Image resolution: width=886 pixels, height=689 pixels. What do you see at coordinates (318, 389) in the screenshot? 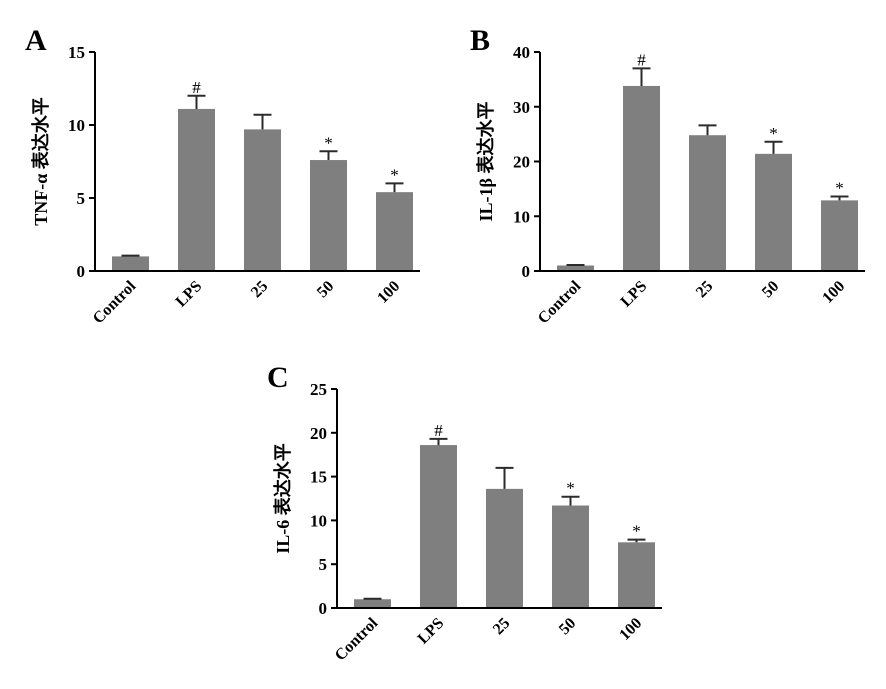
I see `y-tick-label: 25` at bounding box center [318, 389].